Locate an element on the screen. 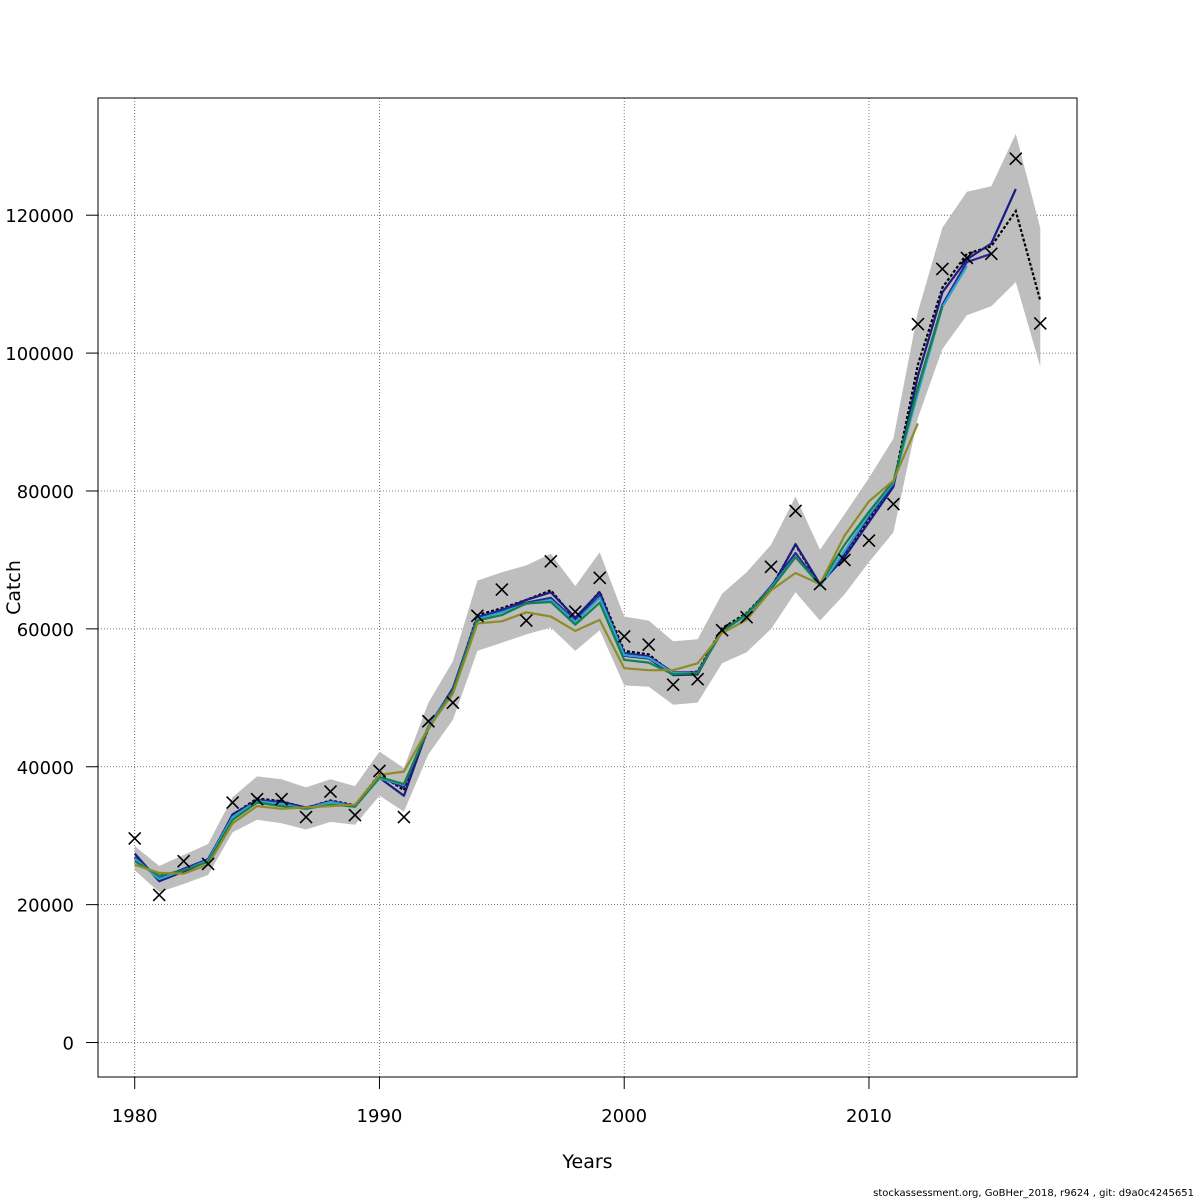  y-tick-label: 120000 is located at coordinates (39, 216).